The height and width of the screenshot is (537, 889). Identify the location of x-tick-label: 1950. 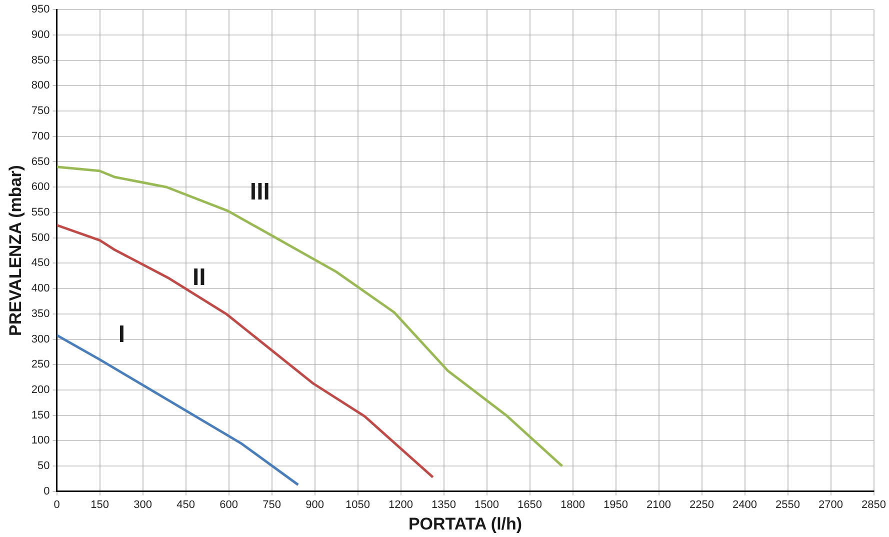
(616, 505).